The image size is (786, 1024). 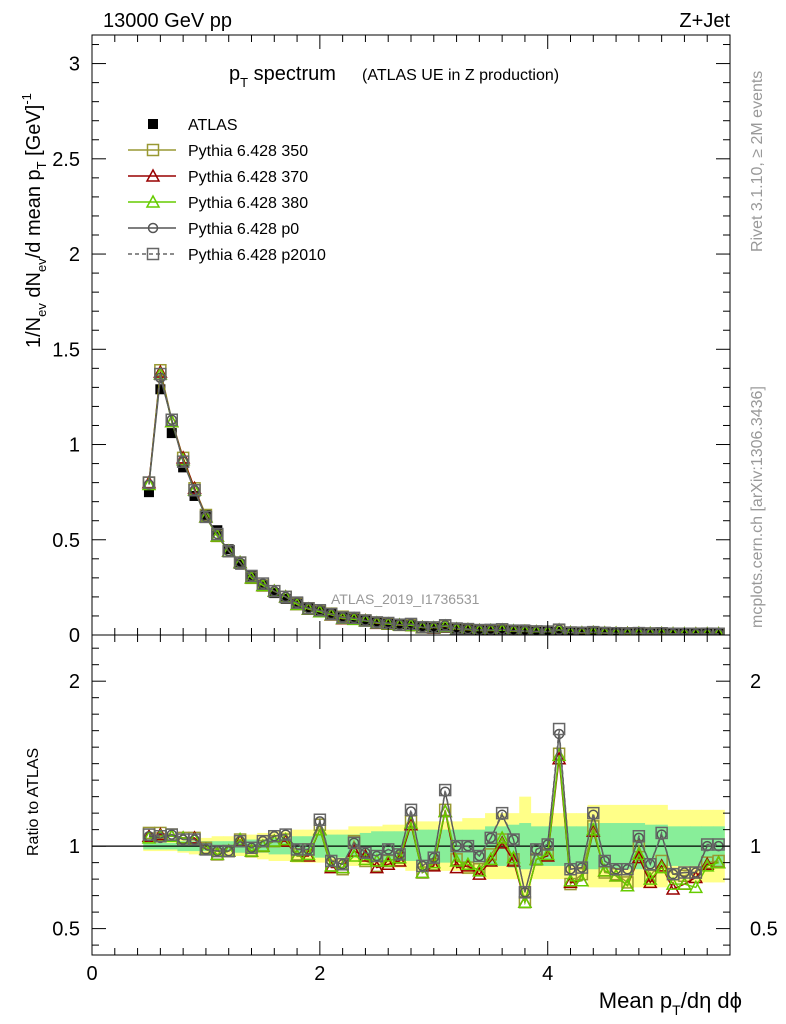 What do you see at coordinates (405, 599) in the screenshot?
I see `analysis-tag: ATLAS_2019_I1736531` at bounding box center [405, 599].